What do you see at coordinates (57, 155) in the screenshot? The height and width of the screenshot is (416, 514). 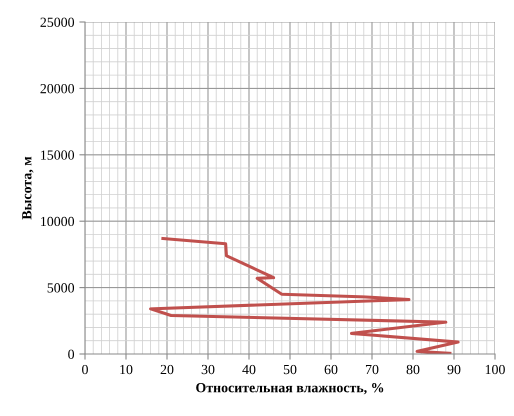 I see `y-tick-label: 15000` at bounding box center [57, 155].